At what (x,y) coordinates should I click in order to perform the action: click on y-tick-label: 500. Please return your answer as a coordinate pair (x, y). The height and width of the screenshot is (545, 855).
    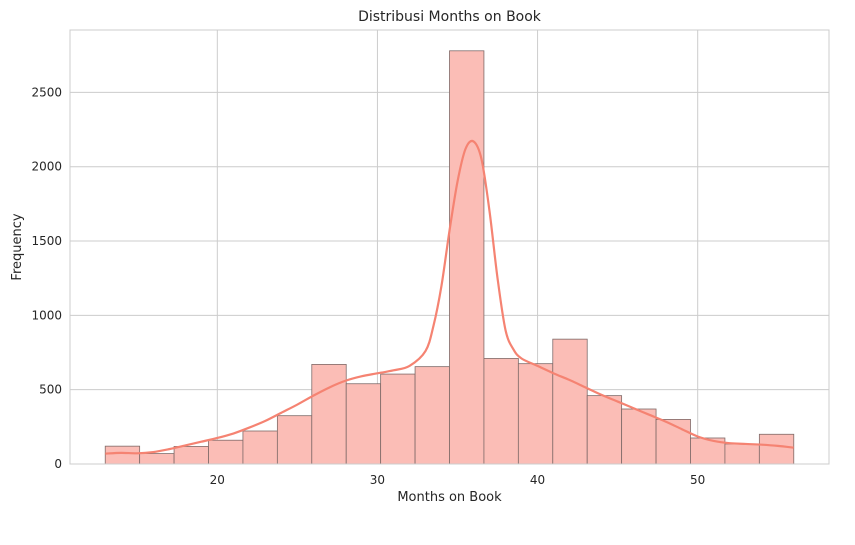
    Looking at the image, I should click on (50, 390).